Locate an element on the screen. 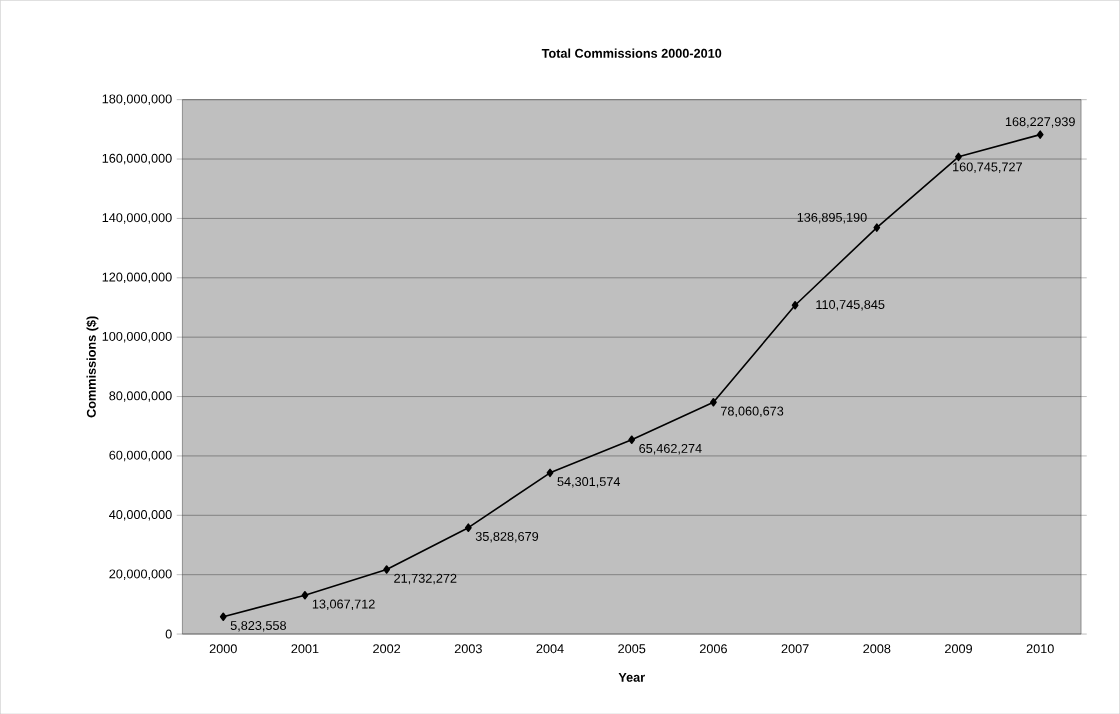 The width and height of the screenshot is (1120, 714). data-label: 136,895,190 is located at coordinates (832, 218).